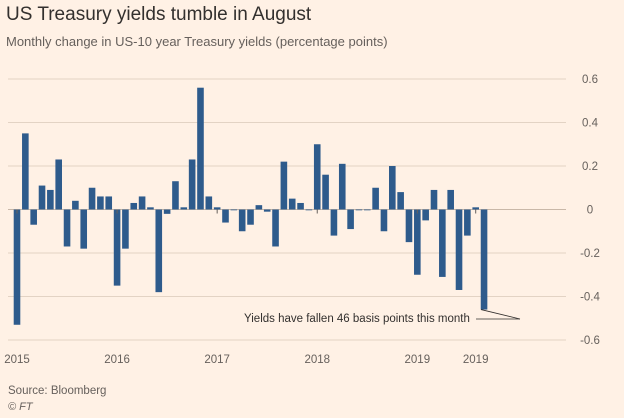  What do you see at coordinates (217, 360) in the screenshot?
I see `x-tick-label: 2017` at bounding box center [217, 360].